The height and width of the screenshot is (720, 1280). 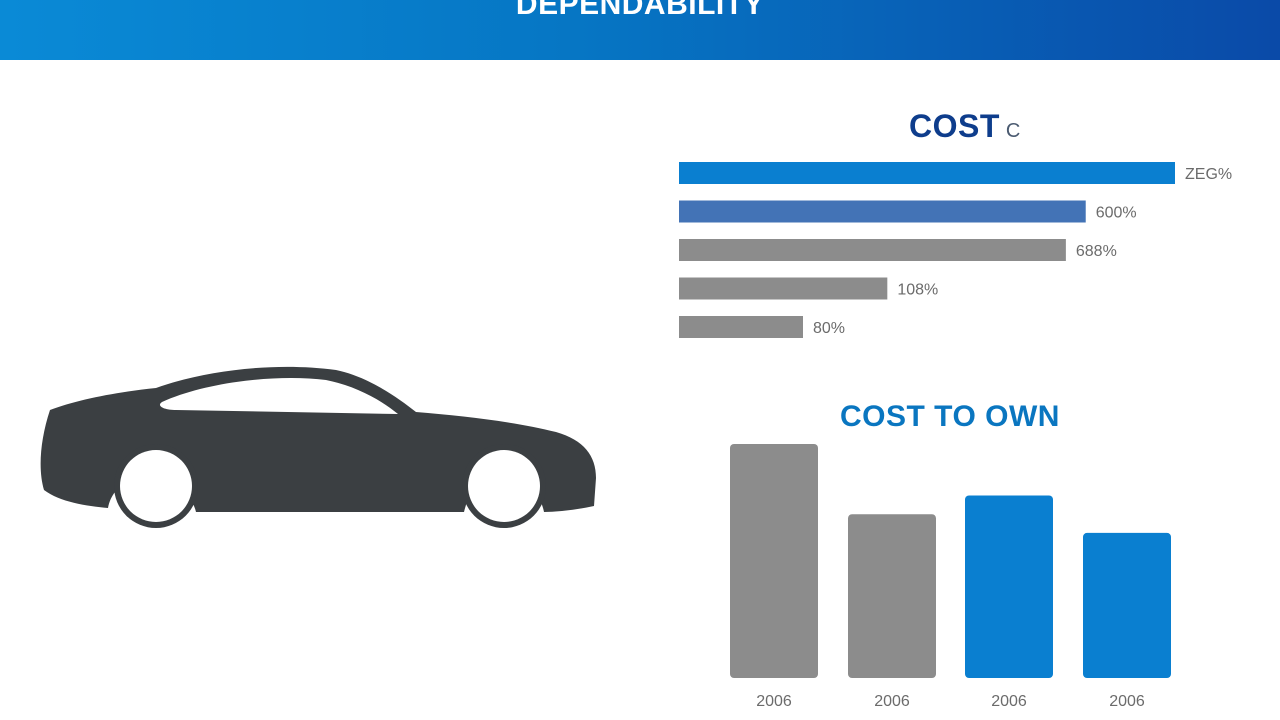 What do you see at coordinates (1116, 213) in the screenshot?
I see `cost-bar-label-2: 600%` at bounding box center [1116, 213].